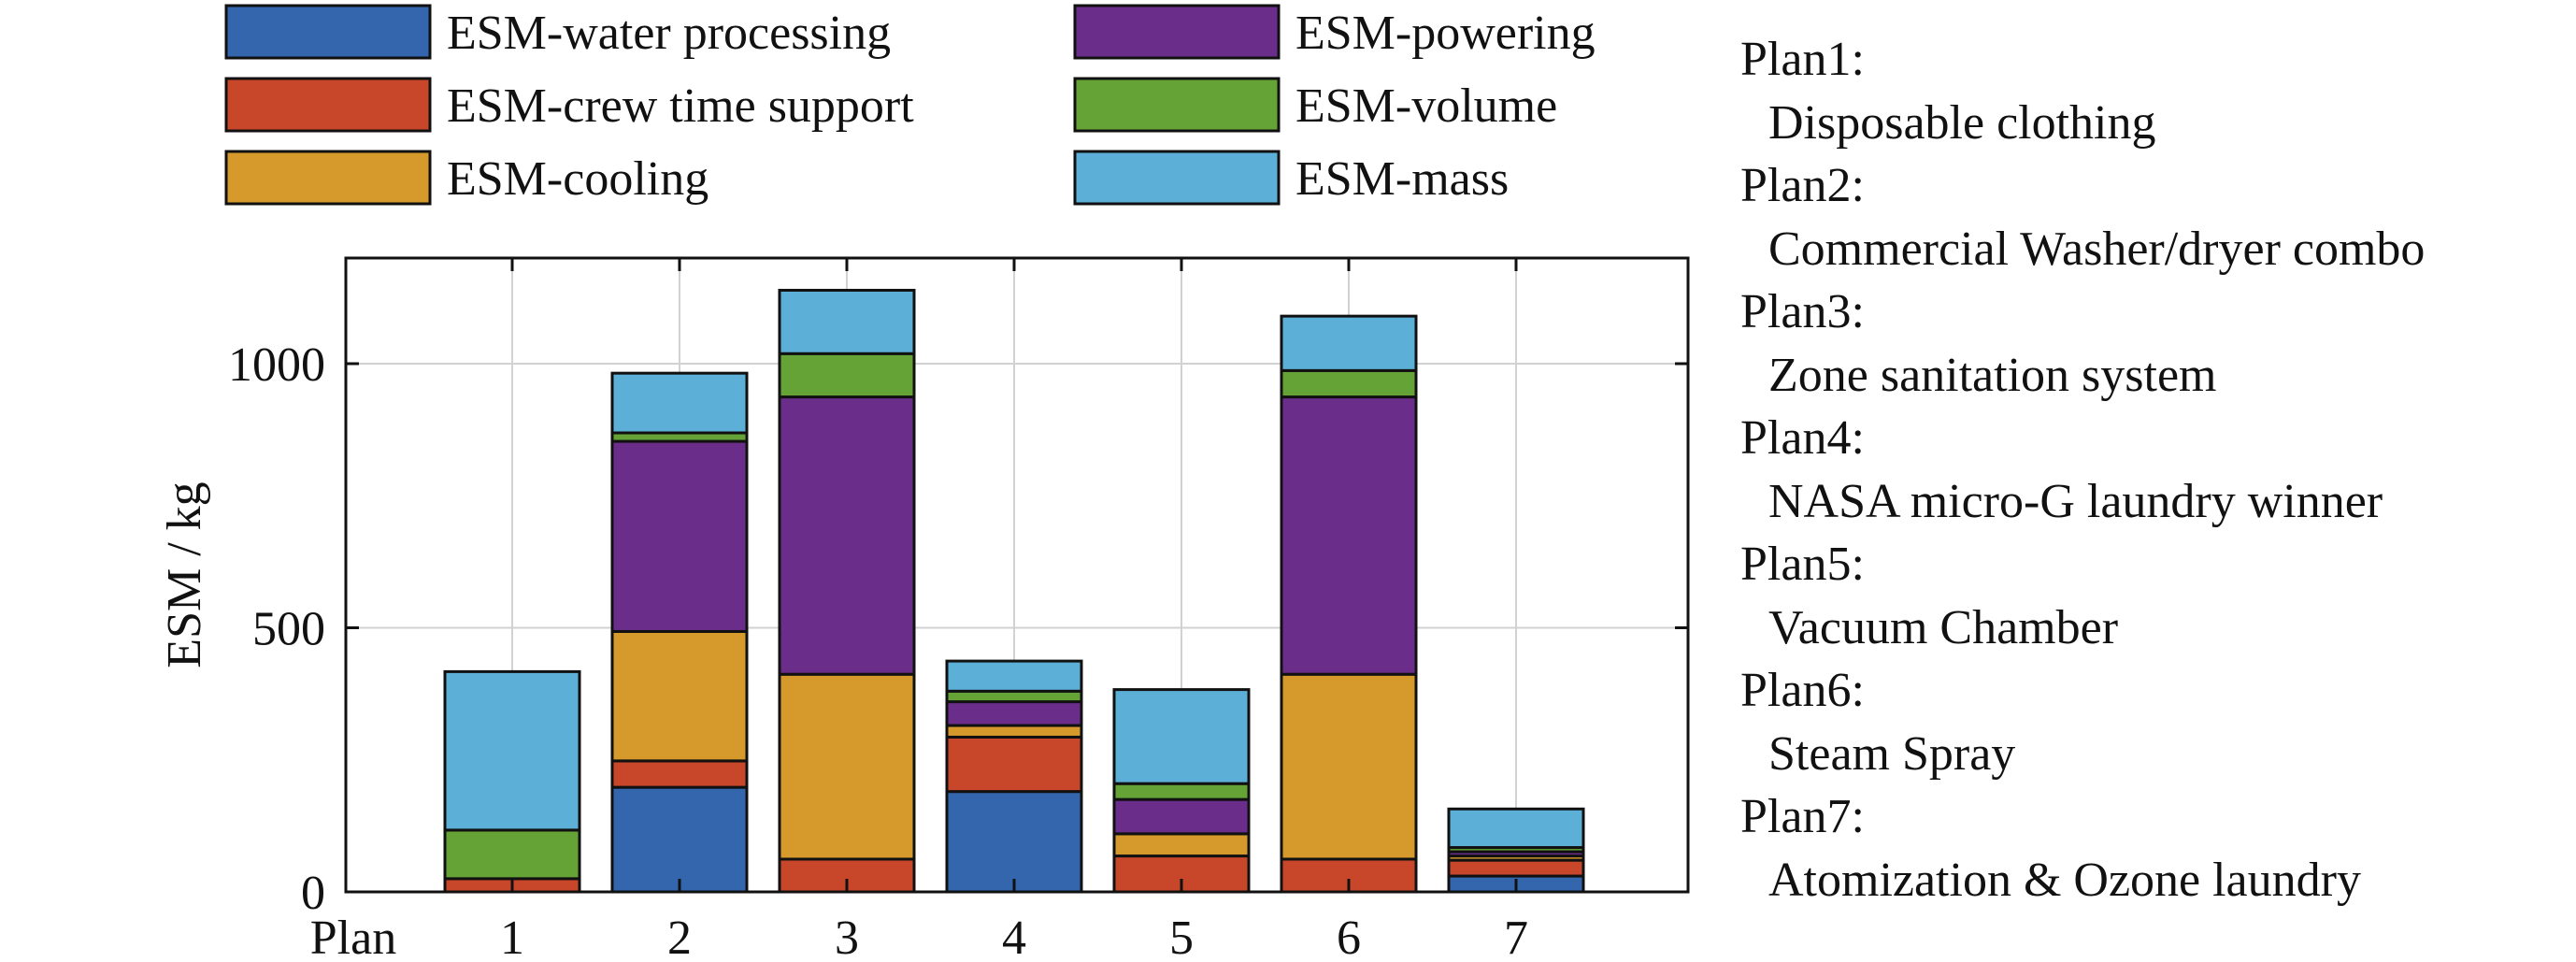 This screenshot has height=962, width=2576. What do you see at coordinates (276, 365) in the screenshot?
I see `y-tick-label: 1000` at bounding box center [276, 365].